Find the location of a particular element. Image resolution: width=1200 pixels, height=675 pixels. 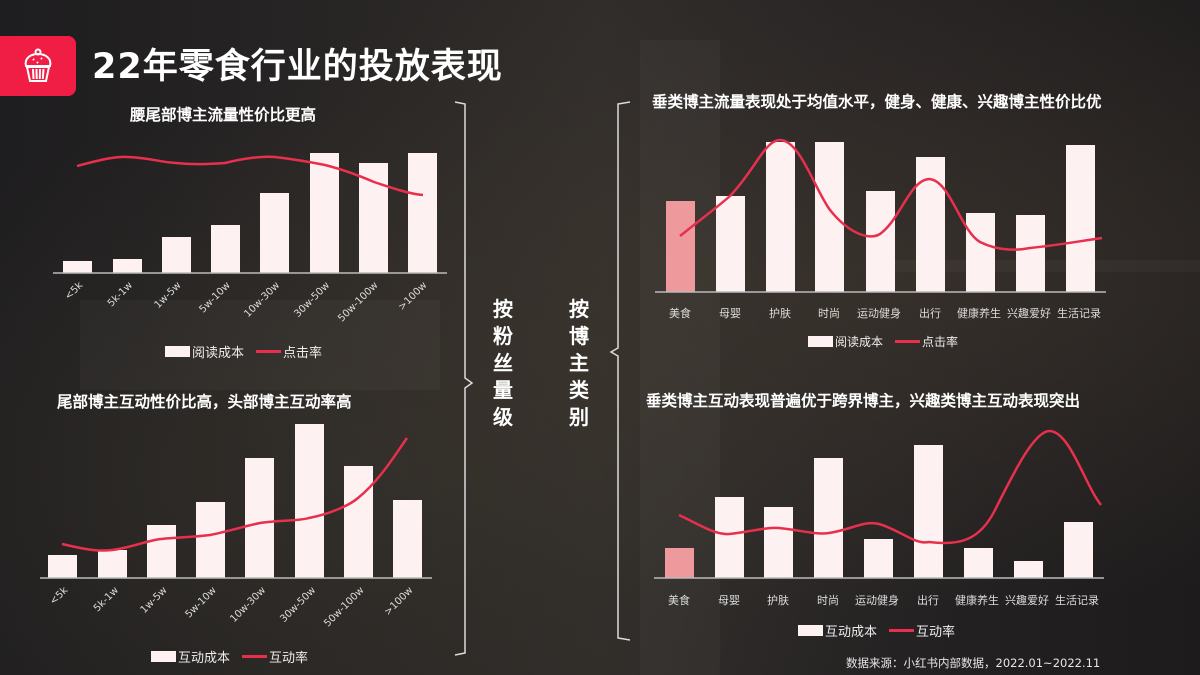

title-badge is located at coordinates (38, 66).